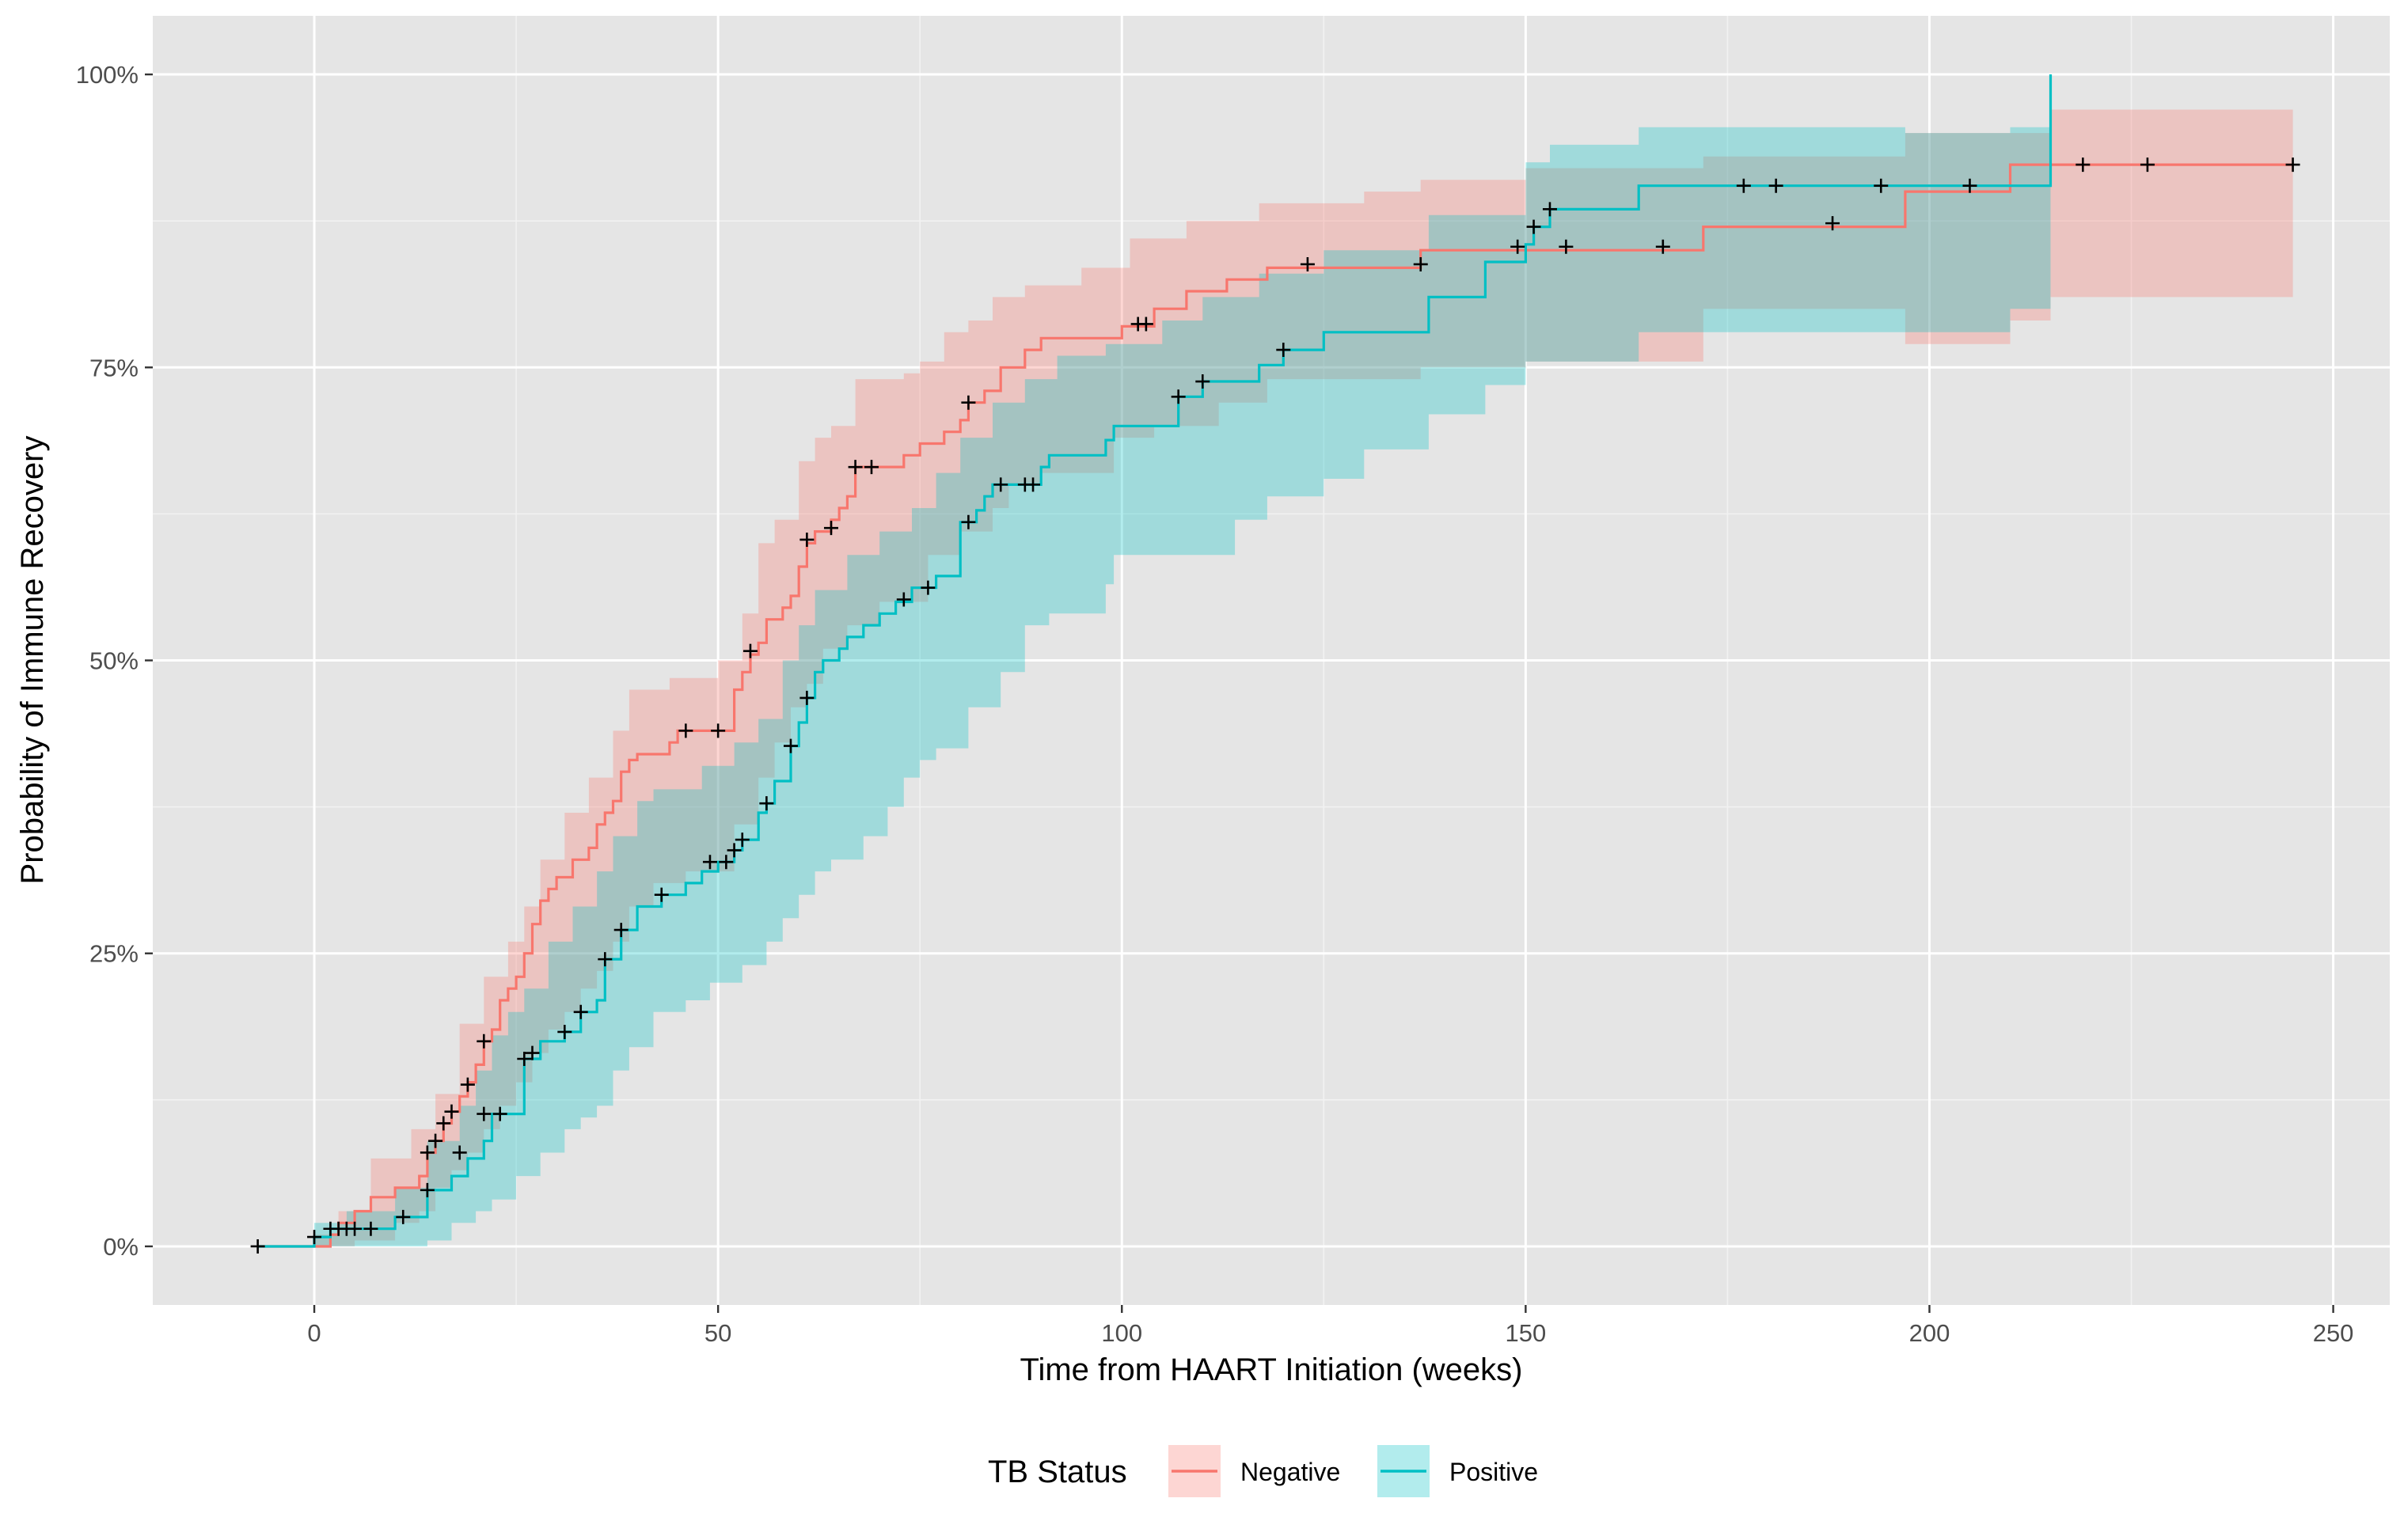 The height and width of the screenshot is (1540, 2404). I want to click on y-axis-ticks: 0% 25% 50% 75% 100%, so click(114, 661).